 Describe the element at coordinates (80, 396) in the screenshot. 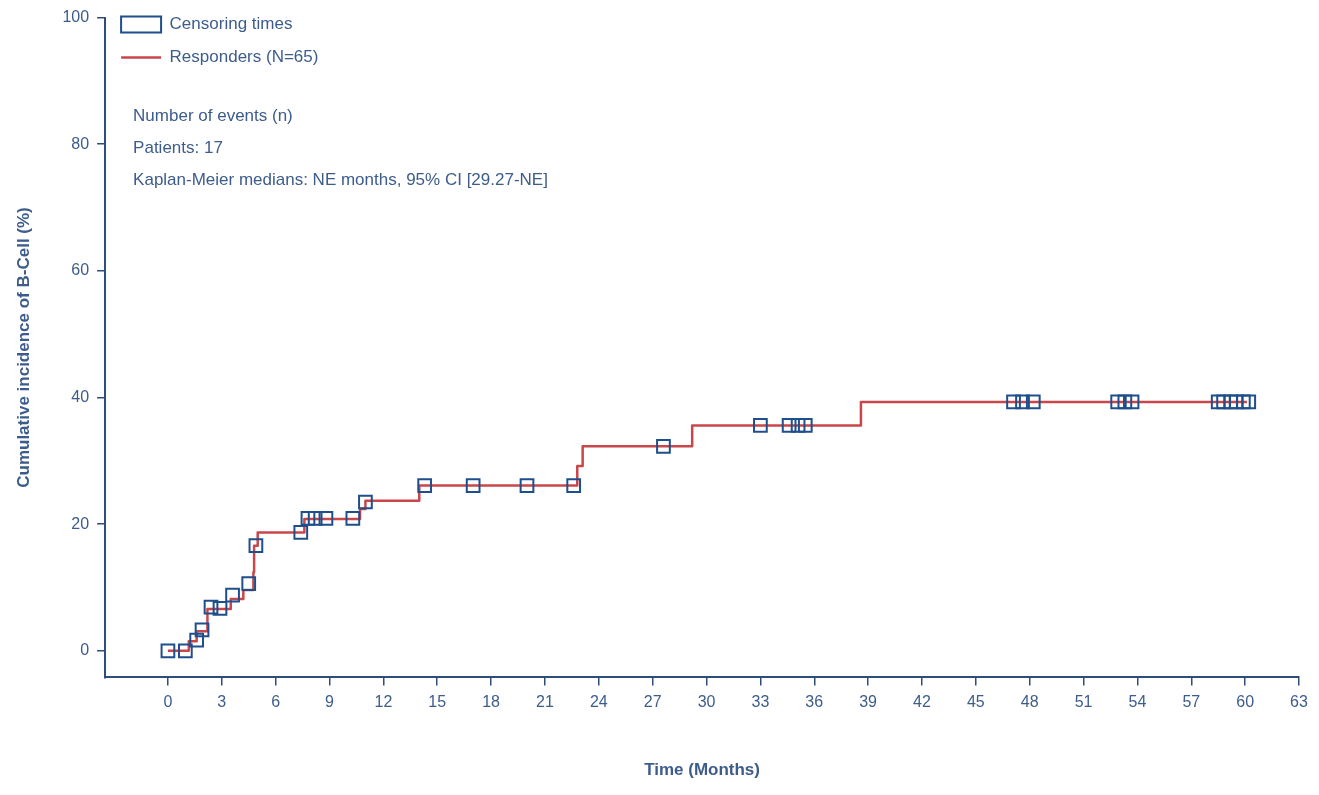

I see `y-tick-label: 40` at that location.